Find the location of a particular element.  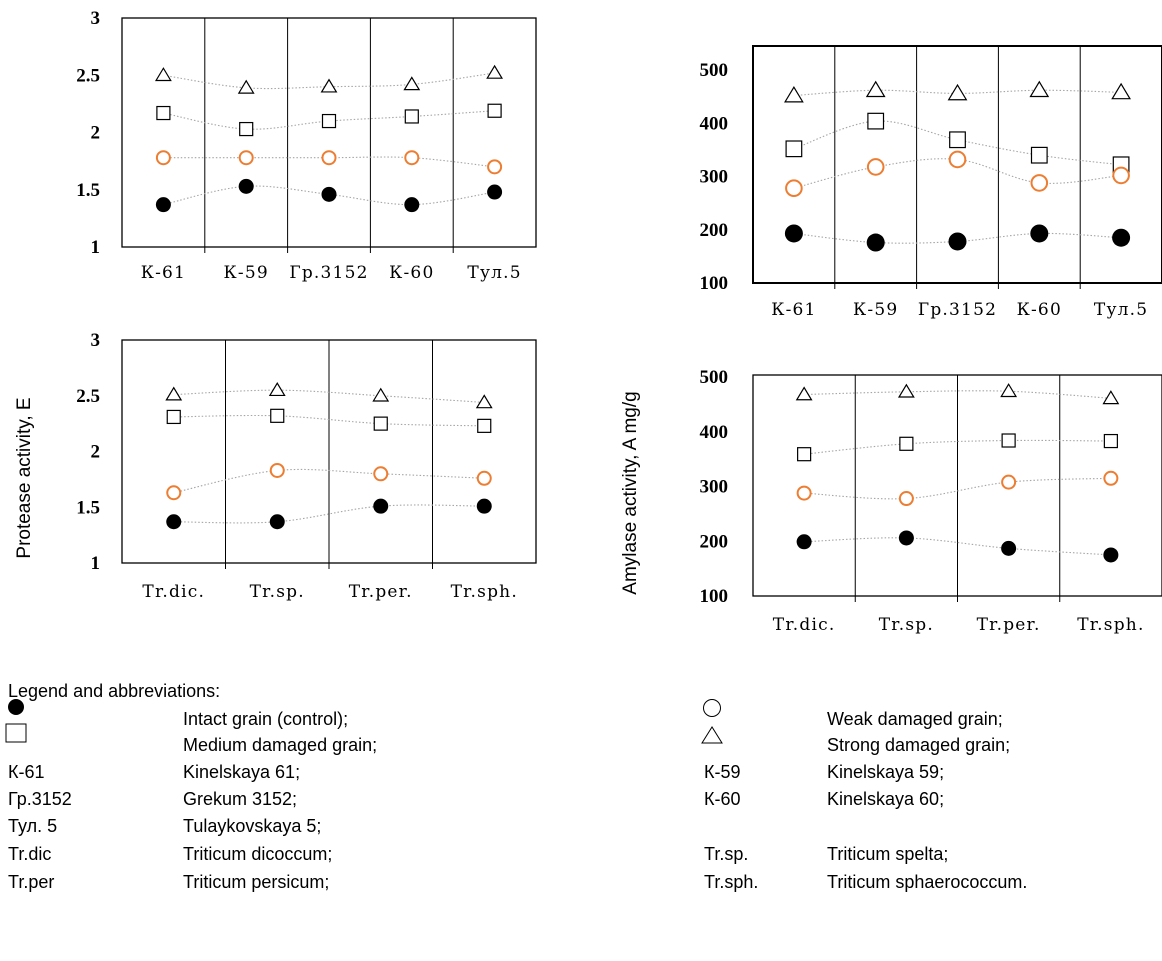

y-tick-label: 1 is located at coordinates (96, 563).